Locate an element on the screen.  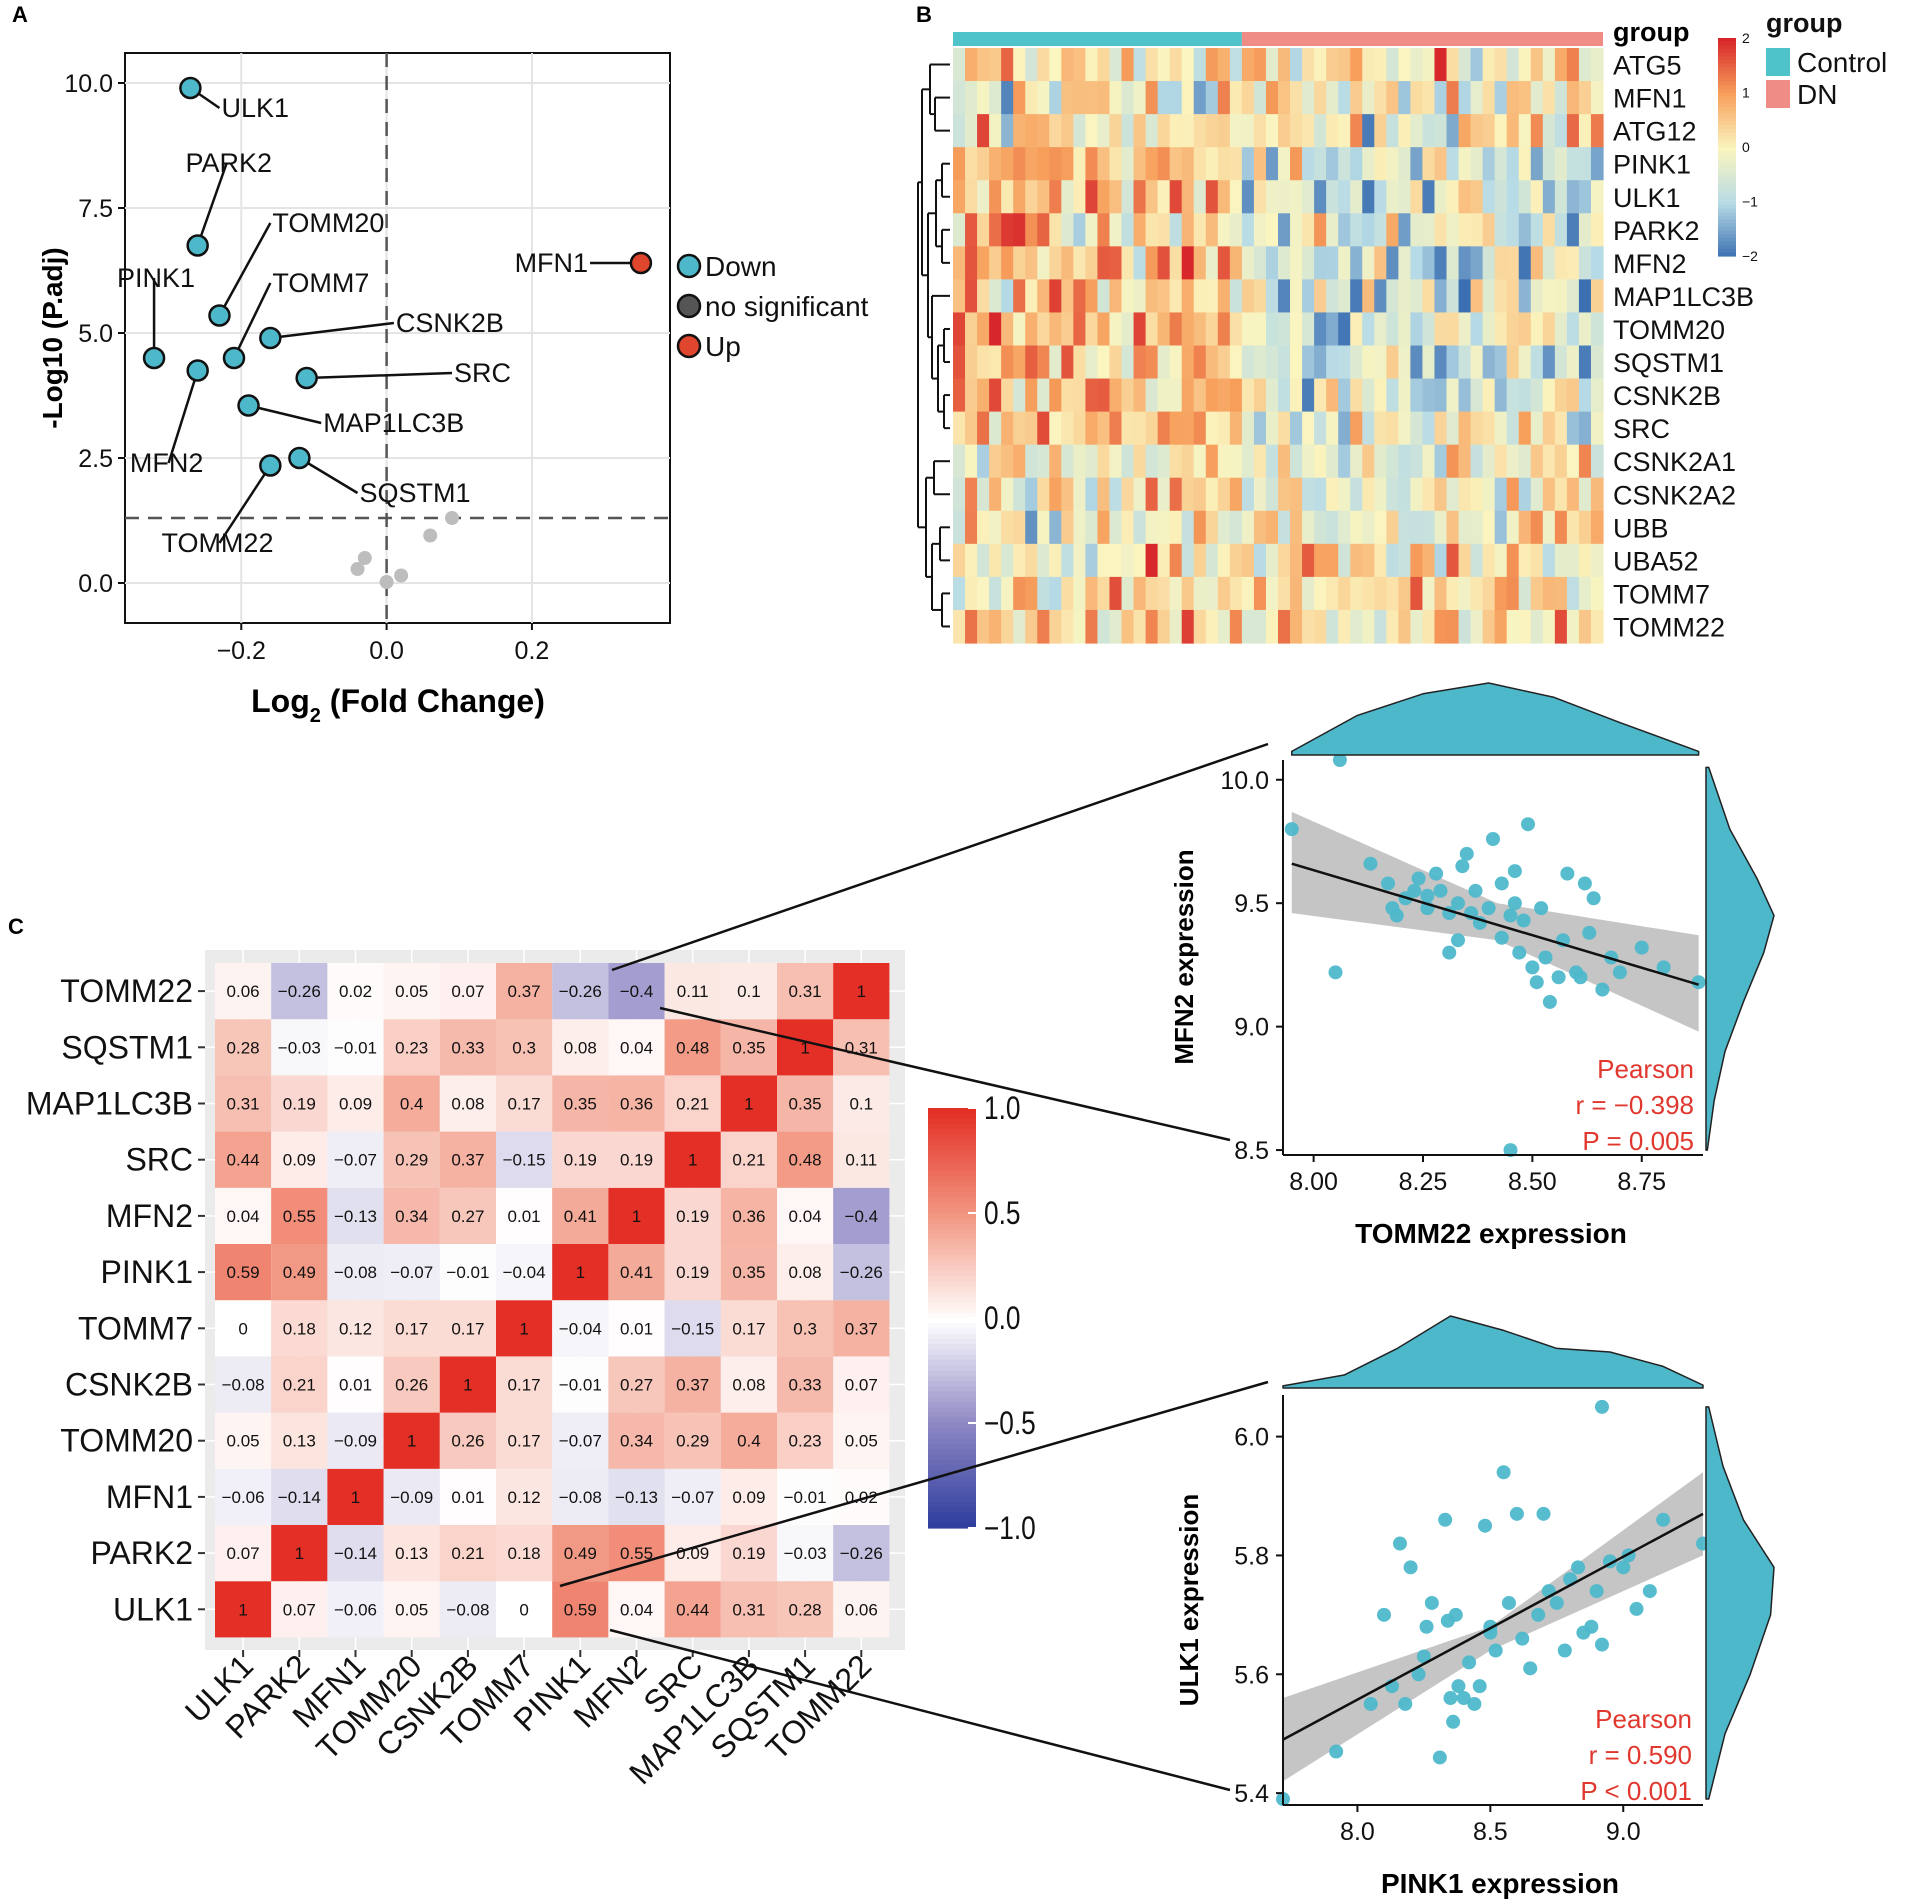
corr-value-label: 0.06 is located at coordinates (243, 991).